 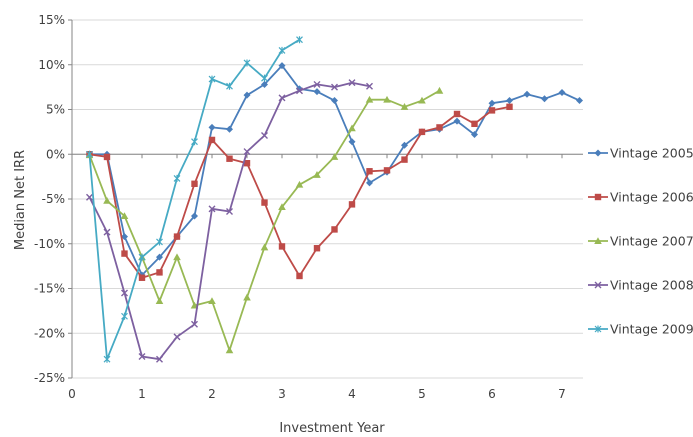 I want to click on y-tick-label: 10%, so click(x=51, y=65).